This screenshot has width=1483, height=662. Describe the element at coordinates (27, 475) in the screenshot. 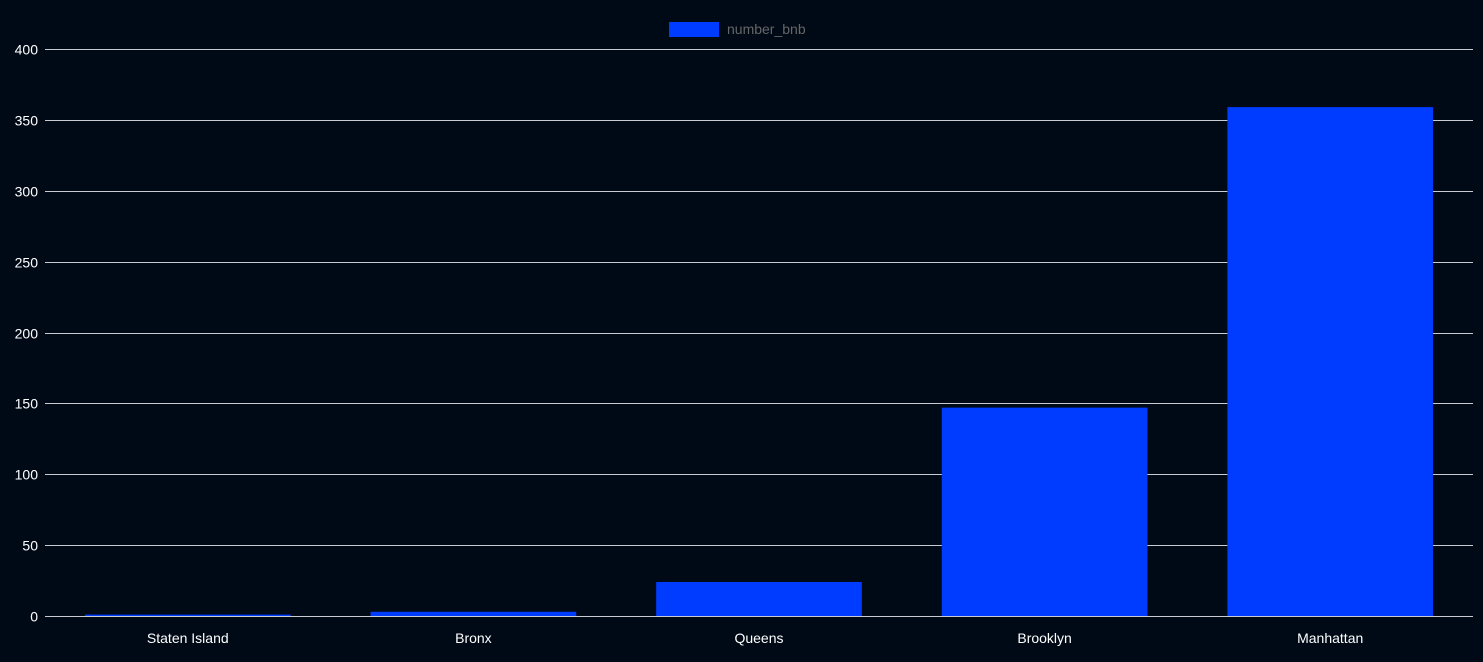

I see `y-tick-label-100: 100` at that location.